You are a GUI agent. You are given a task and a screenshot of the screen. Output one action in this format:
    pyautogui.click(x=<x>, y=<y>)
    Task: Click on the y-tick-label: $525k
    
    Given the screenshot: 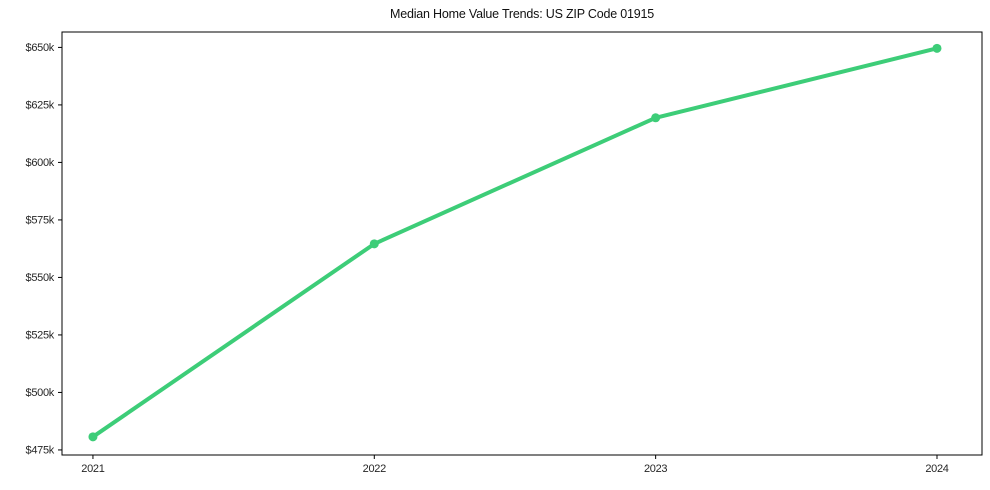 What is the action you would take?
    pyautogui.click(x=40, y=335)
    